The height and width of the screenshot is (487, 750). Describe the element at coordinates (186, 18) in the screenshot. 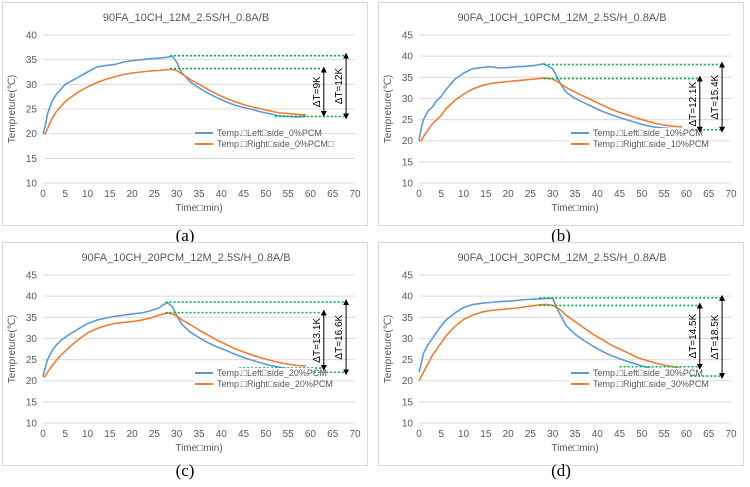

I see `chart-title: 90FA_10CH_12M_2.5S/H_0.8A/B` at that location.